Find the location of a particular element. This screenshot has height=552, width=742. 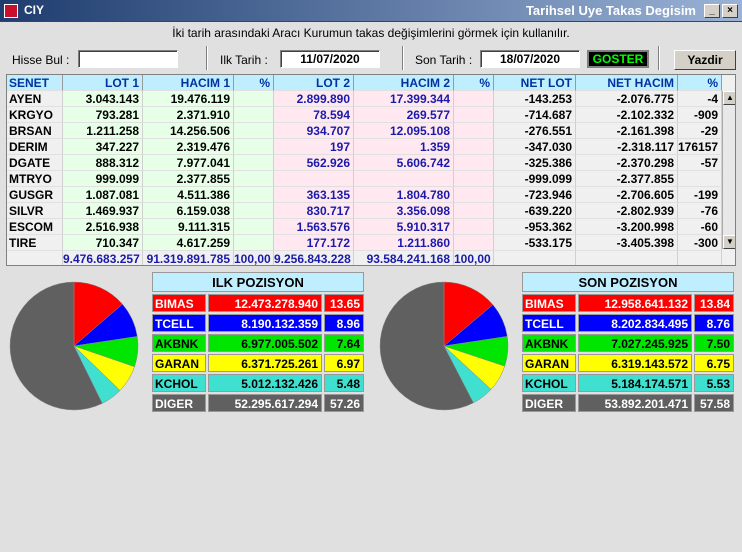

position-pct: 7.50 is located at coordinates (714, 343).